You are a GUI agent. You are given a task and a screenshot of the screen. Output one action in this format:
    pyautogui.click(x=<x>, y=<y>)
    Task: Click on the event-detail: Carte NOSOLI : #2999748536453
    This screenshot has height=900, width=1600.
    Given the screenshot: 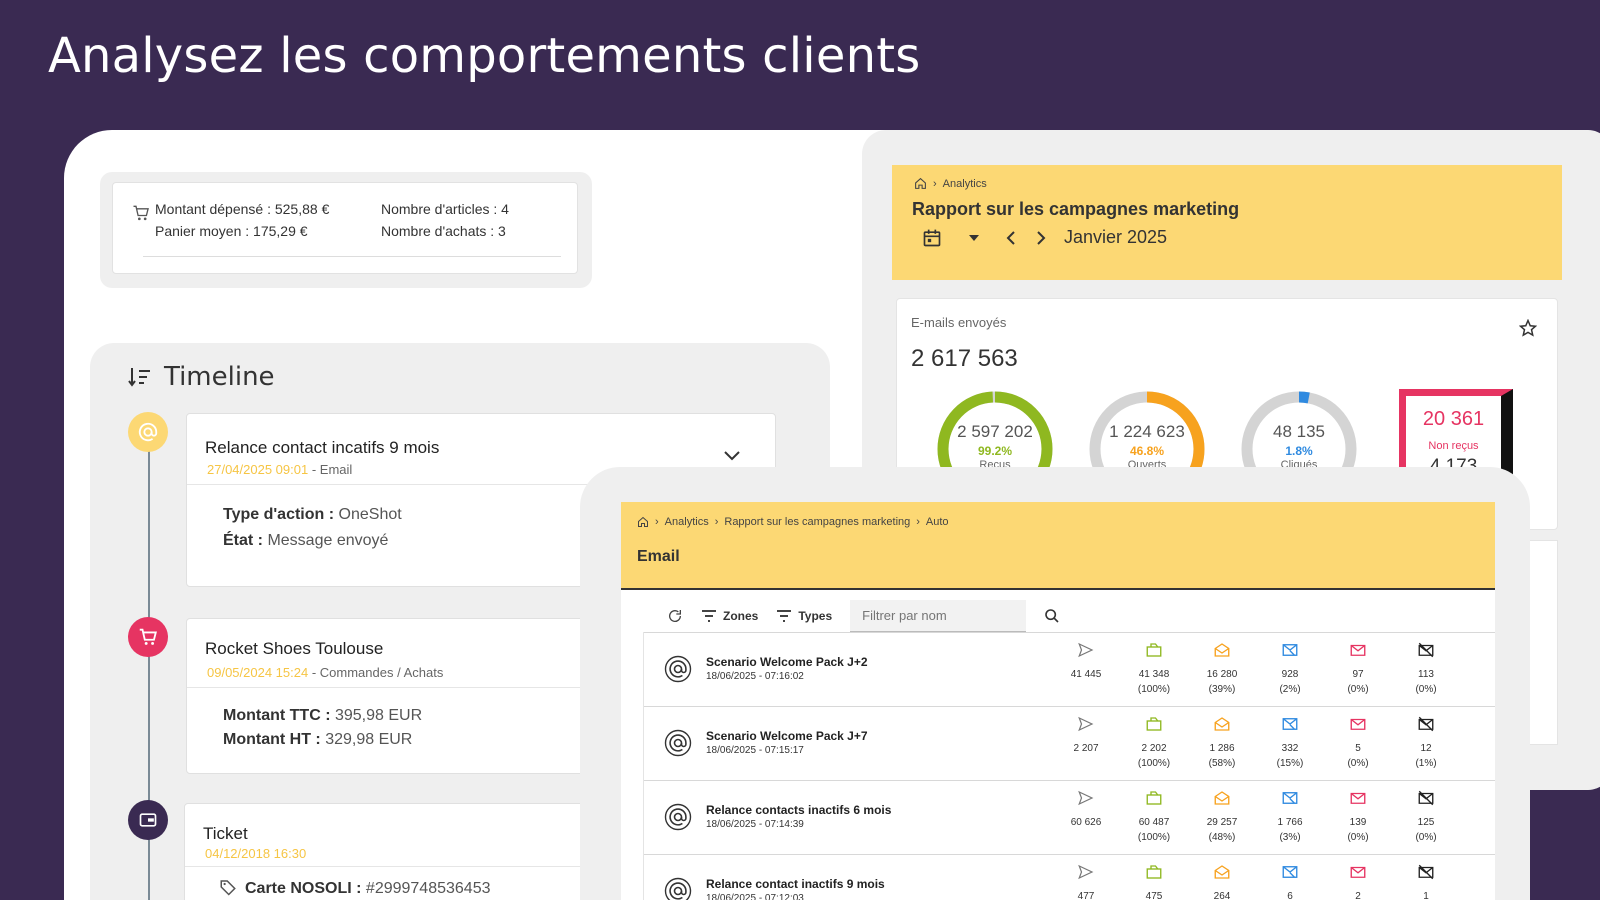 What is the action you would take?
    pyautogui.click(x=368, y=888)
    